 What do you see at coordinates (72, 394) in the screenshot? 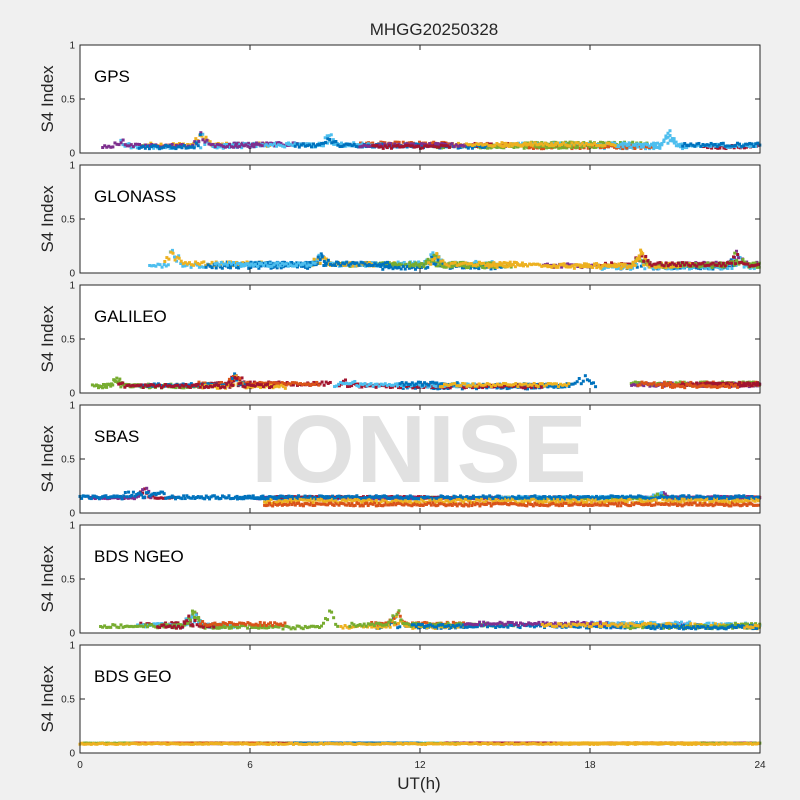
I see `y-tick-label: 0` at bounding box center [72, 394].